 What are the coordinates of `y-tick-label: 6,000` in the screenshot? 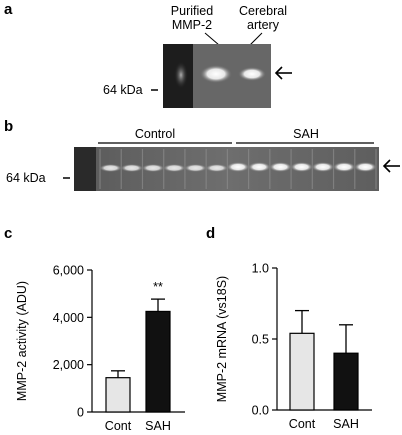 It's located at (68, 271).